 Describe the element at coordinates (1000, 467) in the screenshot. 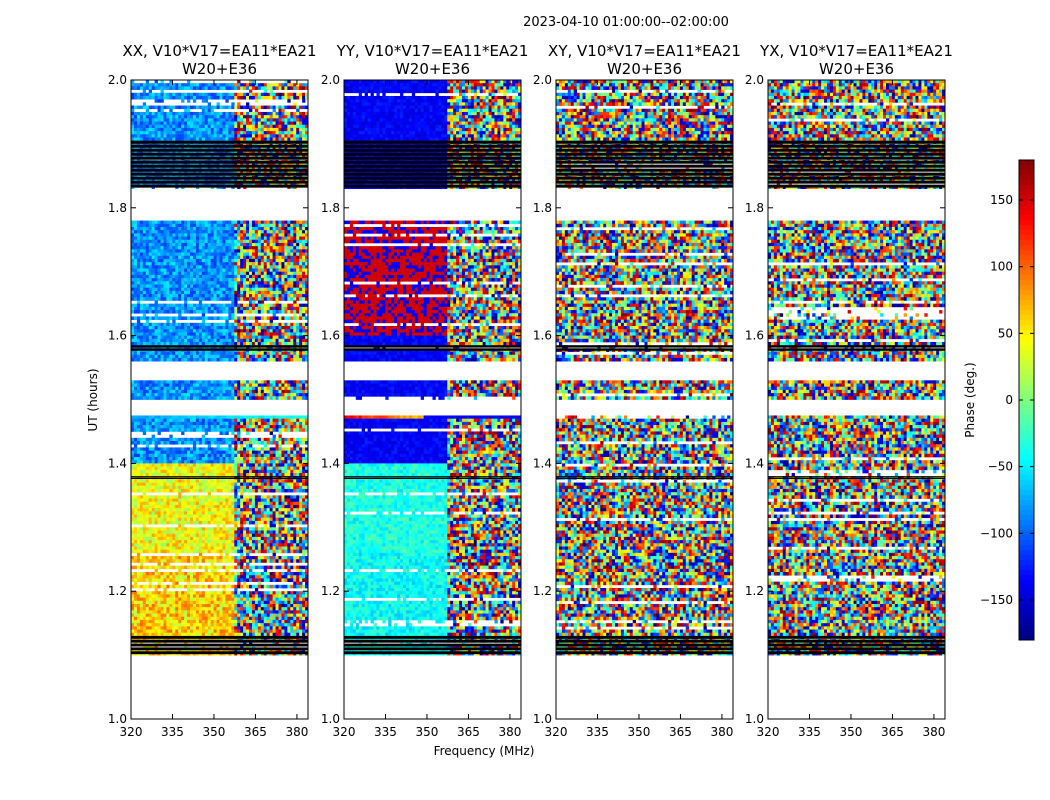

I see `colorbar-tick-label: −50` at that location.